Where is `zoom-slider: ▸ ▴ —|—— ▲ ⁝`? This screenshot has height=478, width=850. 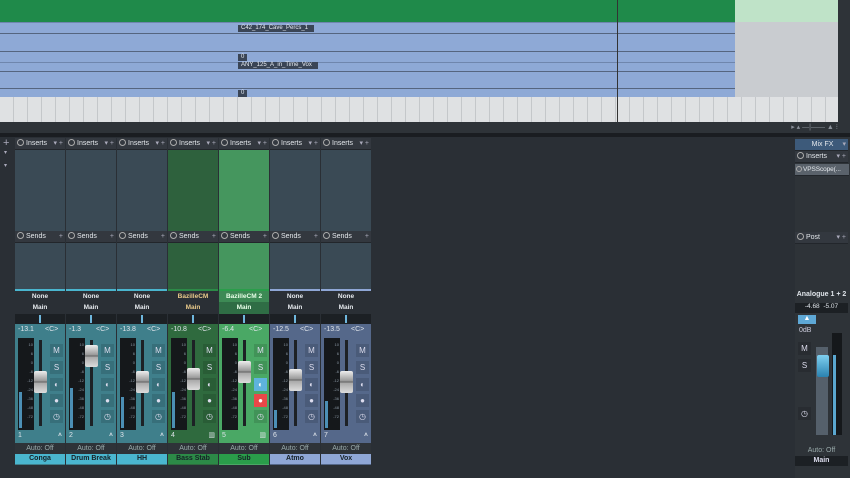
zoom-slider: ▸ ▴ —|—— ▲ ⁝ is located at coordinates (814, 127).